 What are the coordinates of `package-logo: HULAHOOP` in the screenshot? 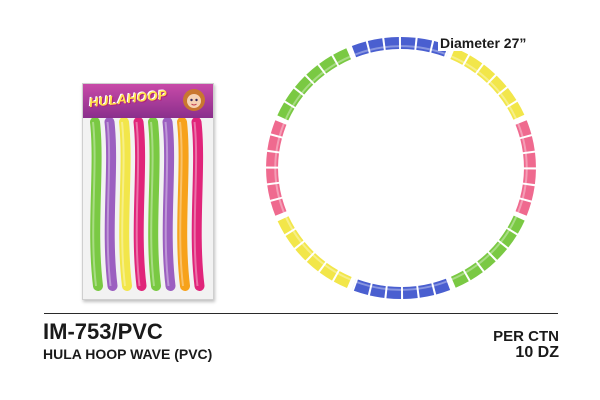 It's located at (128, 98).